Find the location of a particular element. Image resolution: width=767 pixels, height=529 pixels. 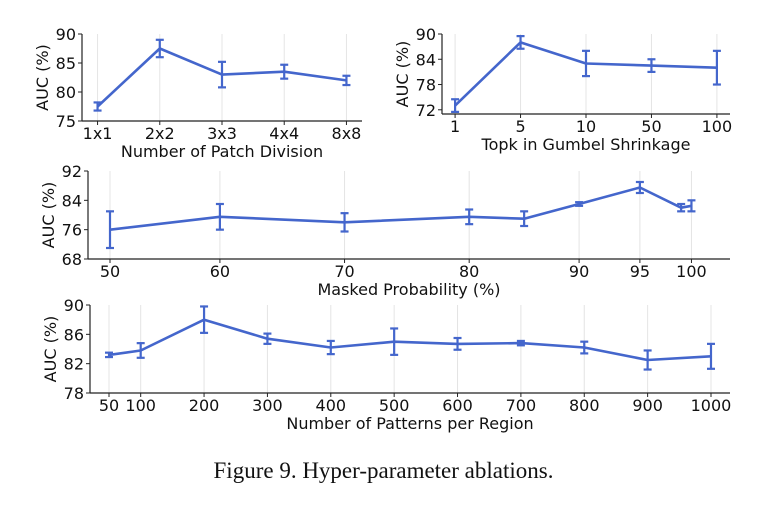

x-tick-label: 90 is located at coordinates (579, 271).